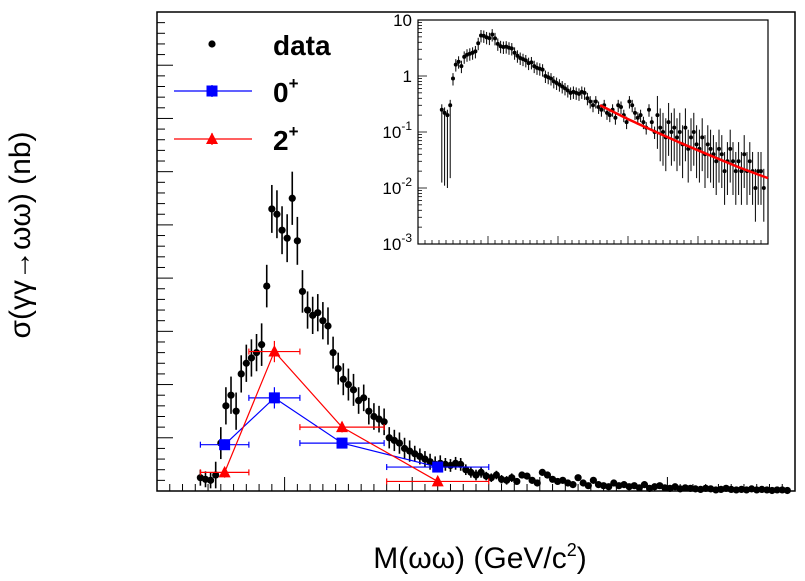  I want to click on inset-y-tick-label: 10⁻¹, so click(397, 130).